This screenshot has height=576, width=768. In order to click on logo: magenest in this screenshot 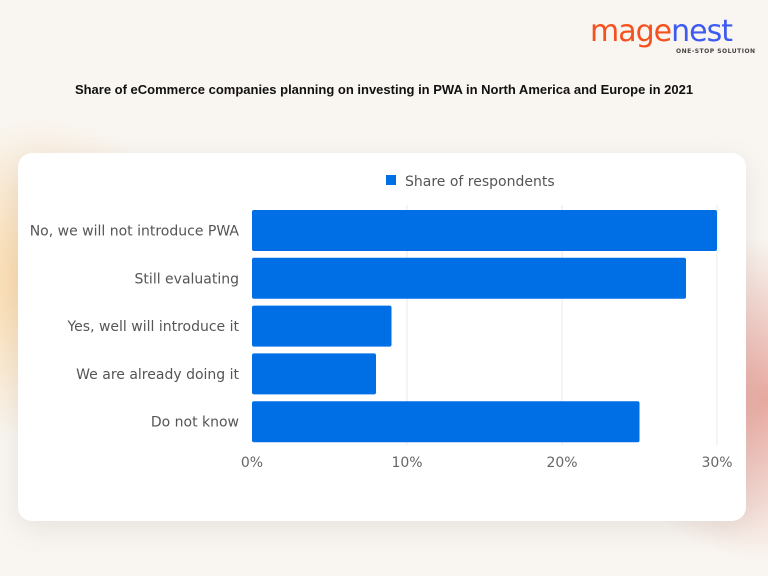, I will do `click(661, 31)`.